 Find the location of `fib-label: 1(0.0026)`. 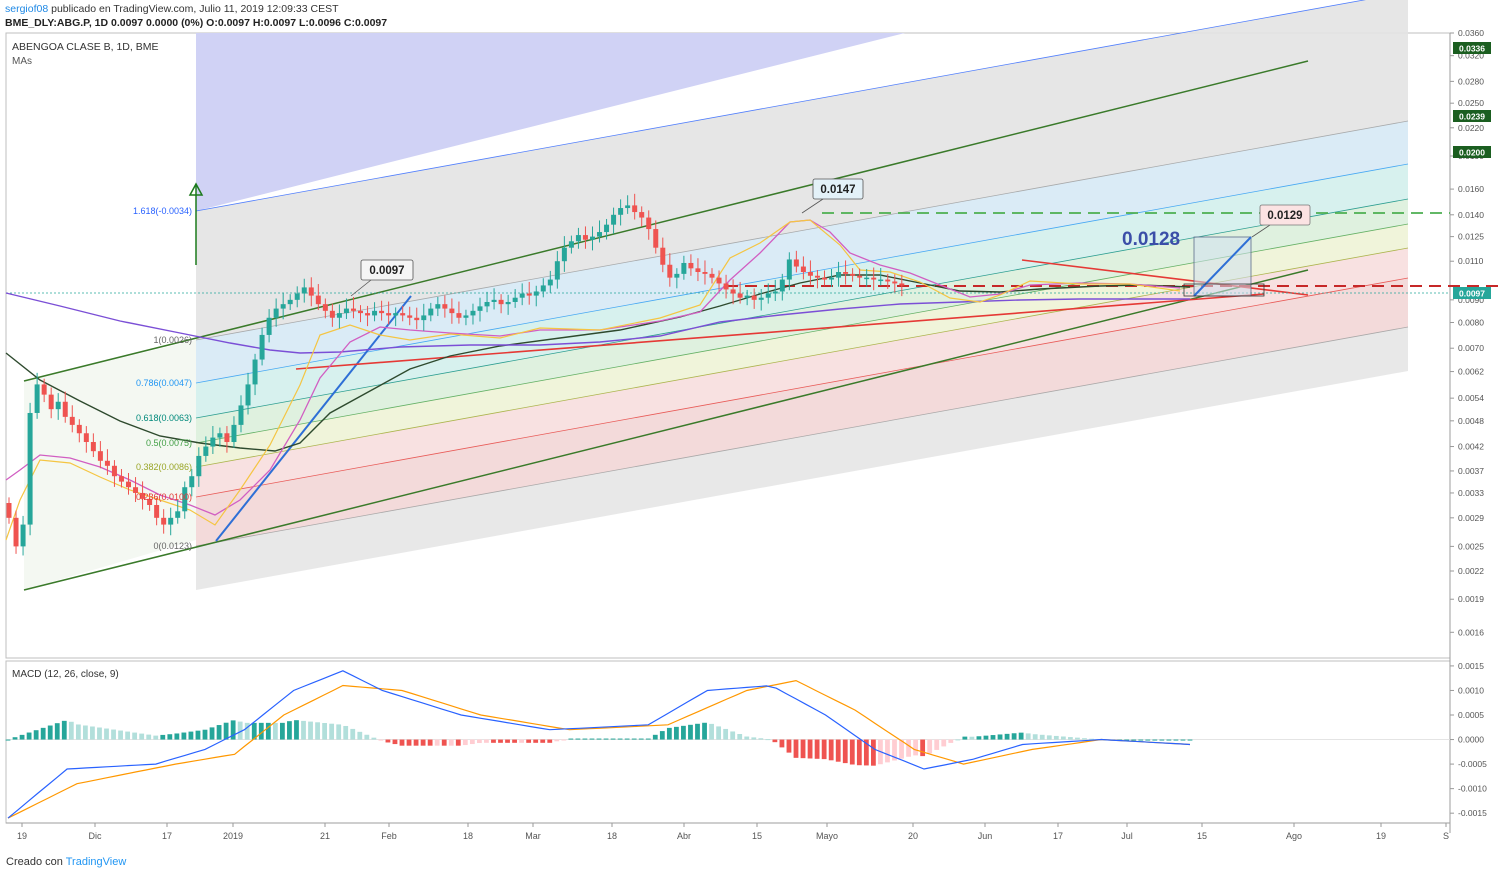

fib-label: 1(0.0026) is located at coordinates (172, 340).